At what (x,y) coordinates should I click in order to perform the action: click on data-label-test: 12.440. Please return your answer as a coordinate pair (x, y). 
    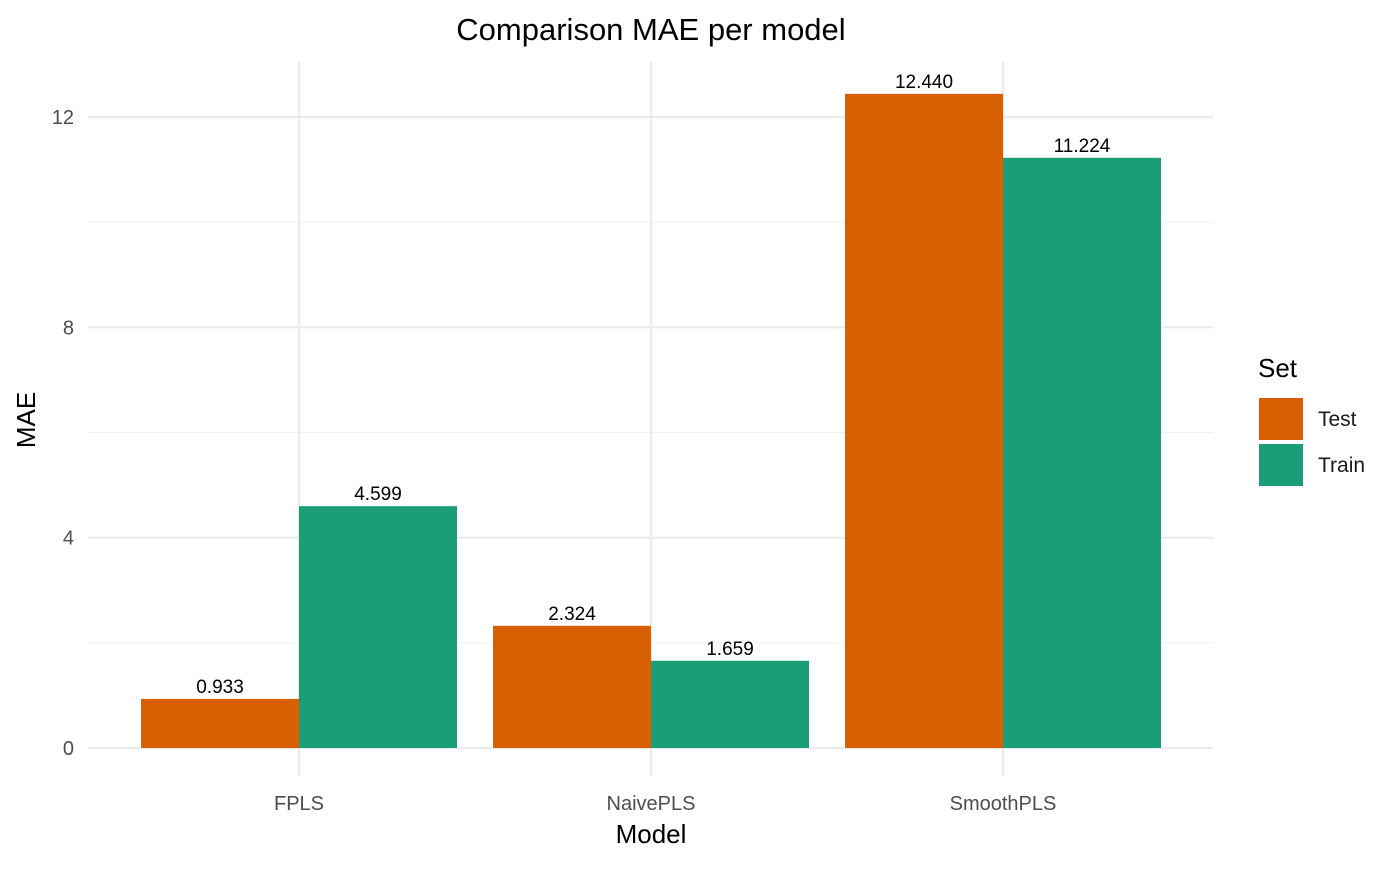
    Looking at the image, I should click on (924, 82).